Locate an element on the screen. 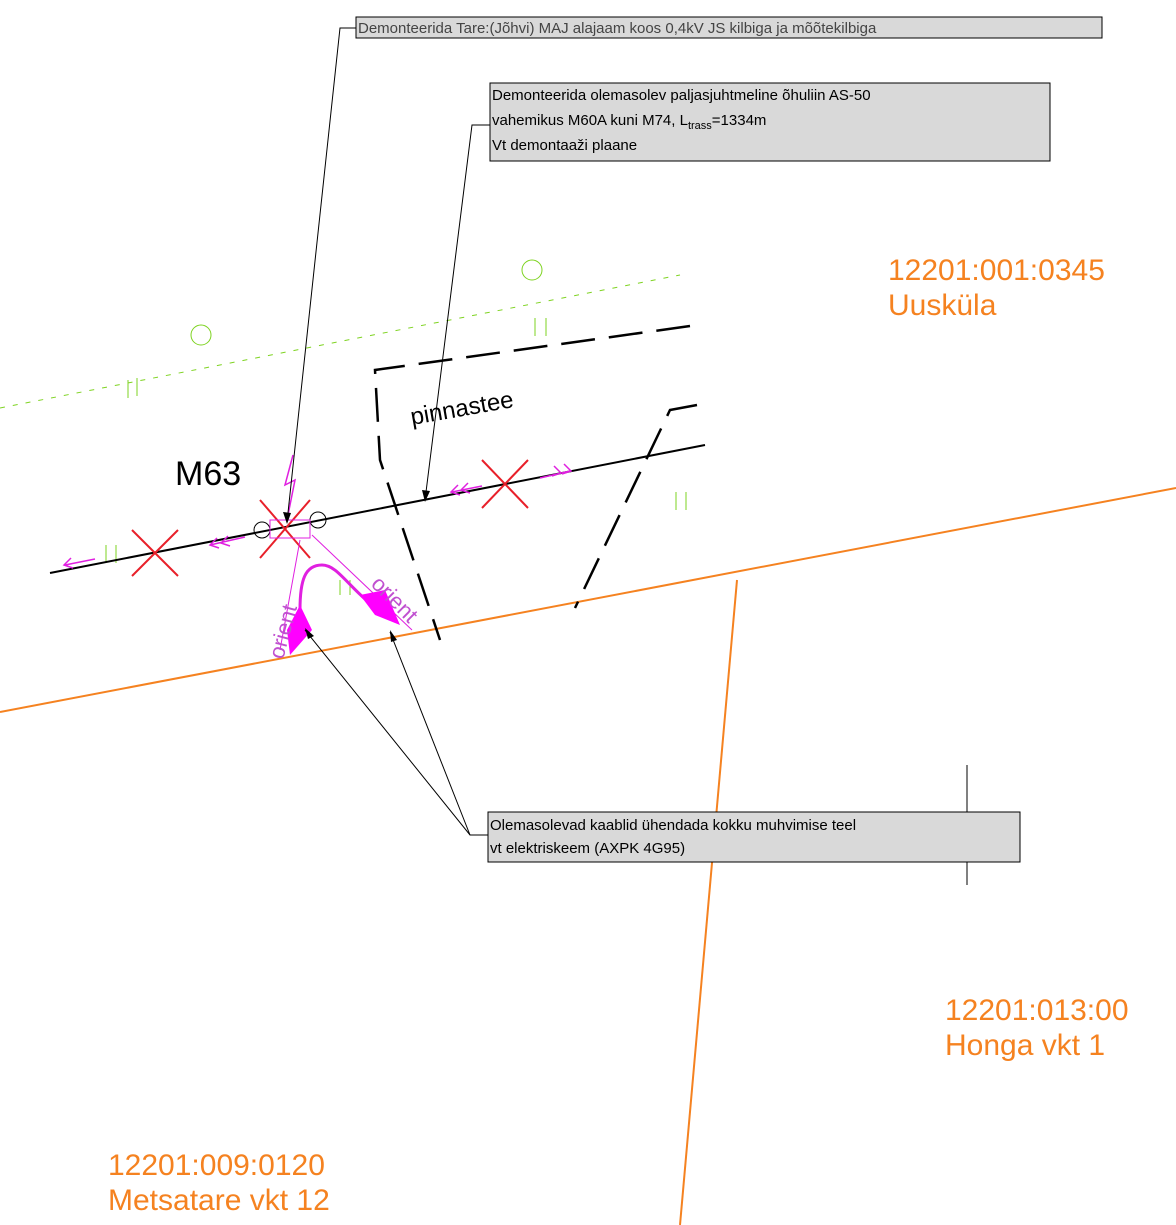 Image resolution: width=1176 pixels, height=1225 pixels. note-text: vt elektriskeem (AXPK 4G95) is located at coordinates (587, 848).